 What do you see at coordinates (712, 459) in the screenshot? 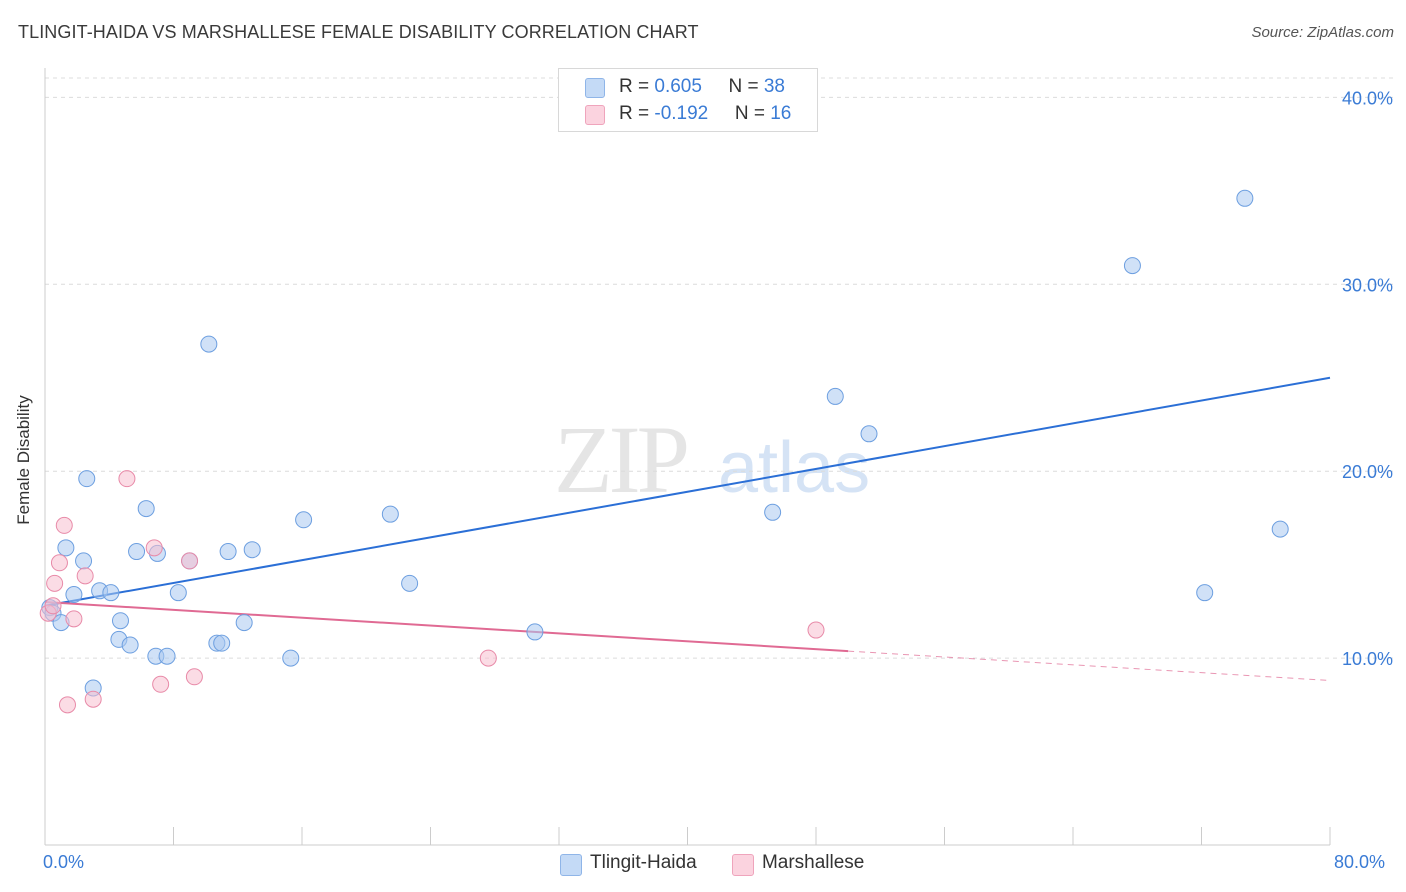
I see `zipatlas-watermark: ZIP atlas` at bounding box center [712, 459].